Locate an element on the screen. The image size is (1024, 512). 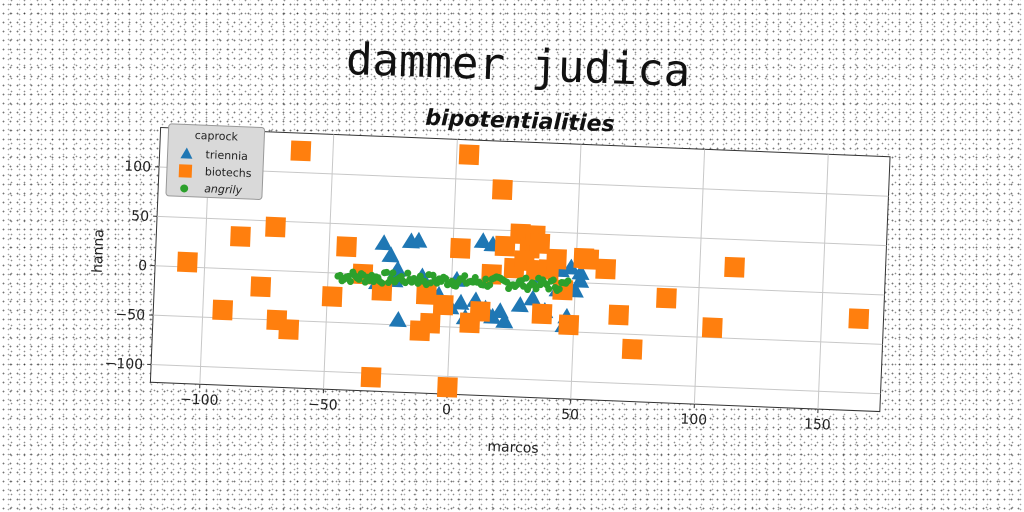
x-axis-label: marcos is located at coordinates (513, 448).